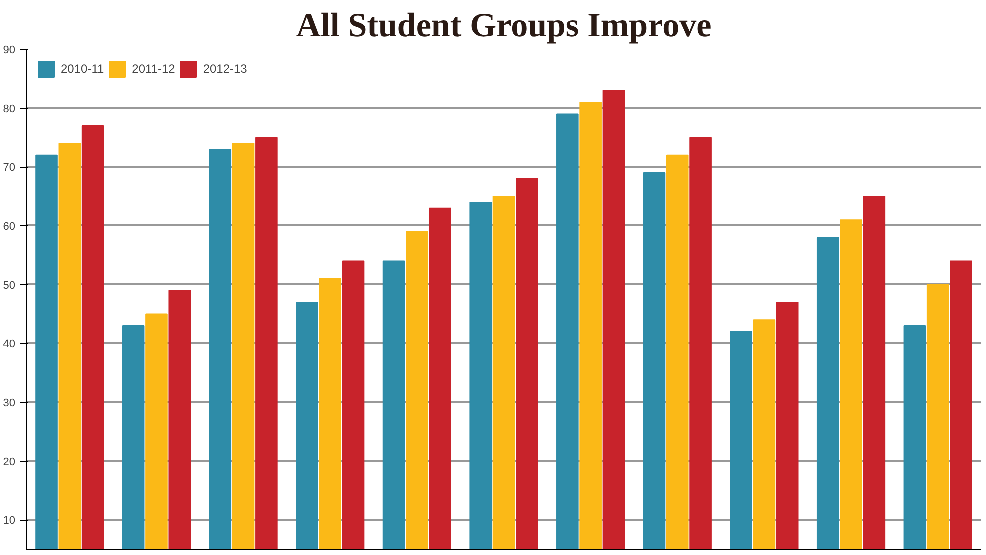 This screenshot has width=986, height=555. I want to click on y-tick-label: 30, so click(9, 403).